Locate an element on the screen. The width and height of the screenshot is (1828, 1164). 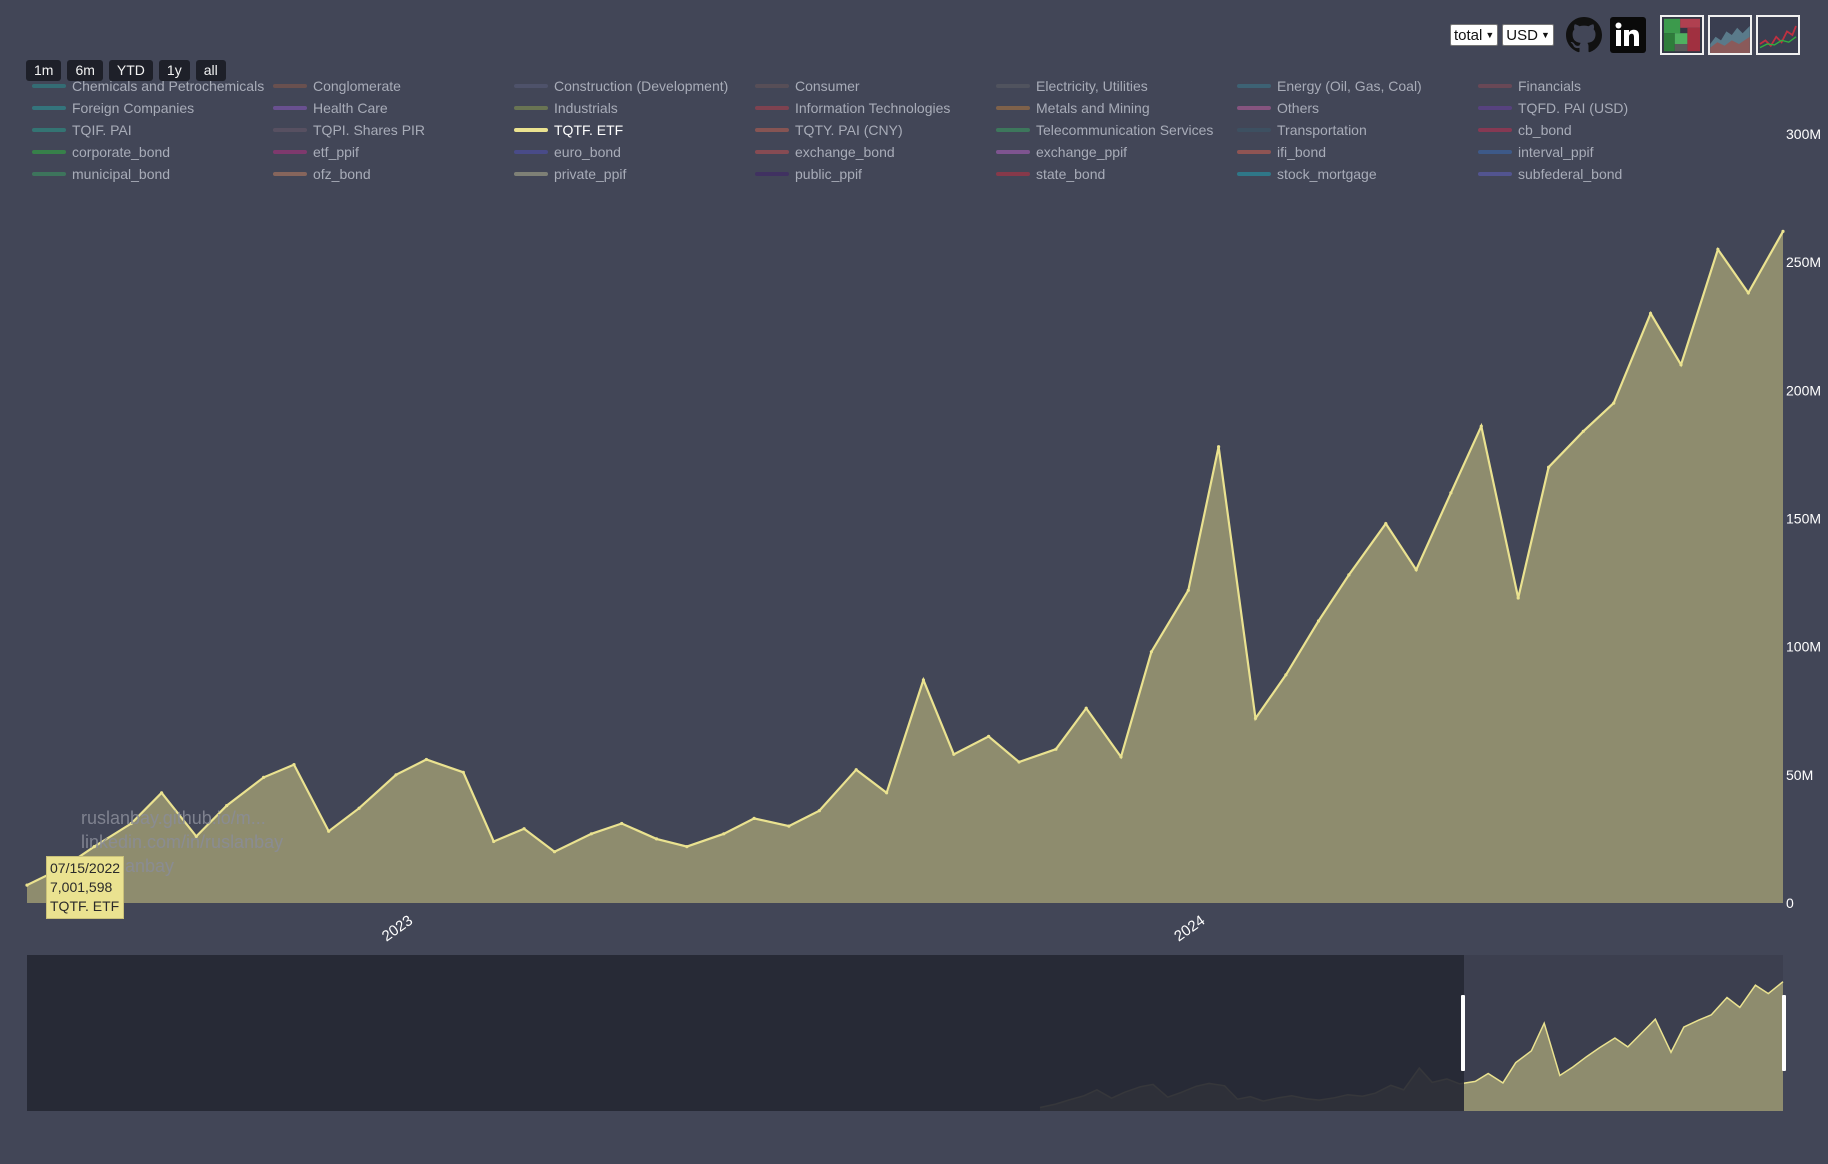
legend-label: Energy (Oil, Gas, Coal) is located at coordinates (1349, 86).